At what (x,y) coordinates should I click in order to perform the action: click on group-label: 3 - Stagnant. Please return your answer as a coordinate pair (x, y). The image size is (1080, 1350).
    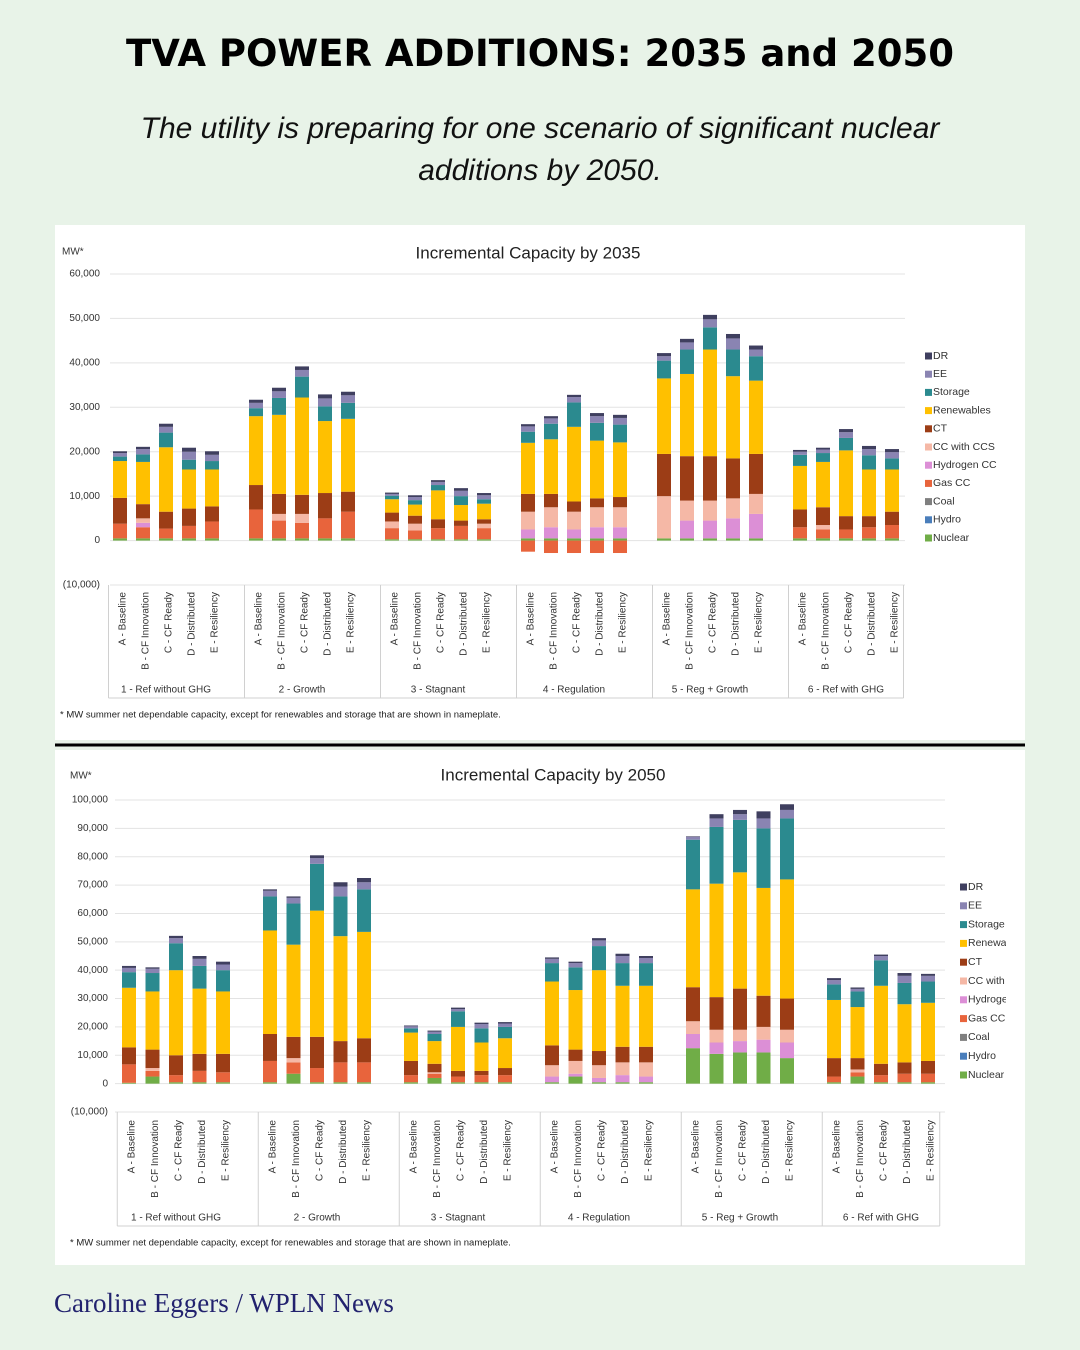
    Looking at the image, I should click on (458, 1218).